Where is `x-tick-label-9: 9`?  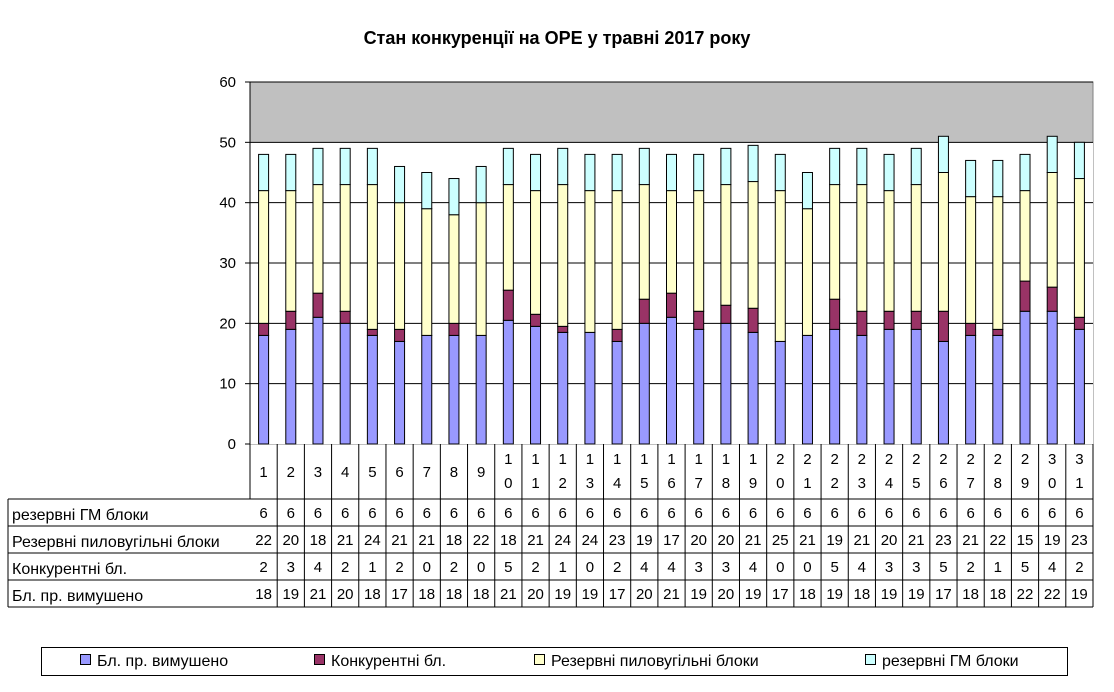 x-tick-label-9: 9 is located at coordinates (481, 472).